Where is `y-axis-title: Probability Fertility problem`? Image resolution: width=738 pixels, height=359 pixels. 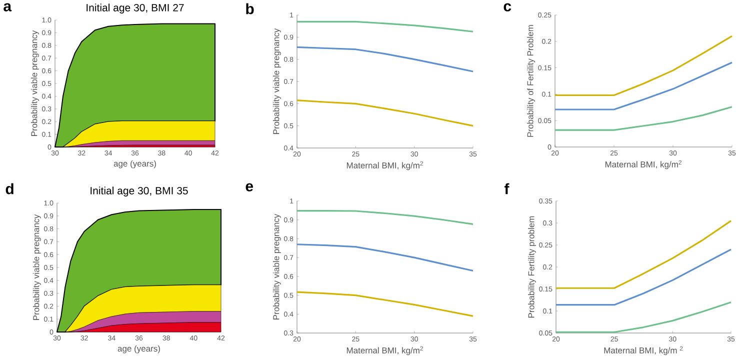
y-axis-title: Probability Fertility problem is located at coordinates (532, 267).